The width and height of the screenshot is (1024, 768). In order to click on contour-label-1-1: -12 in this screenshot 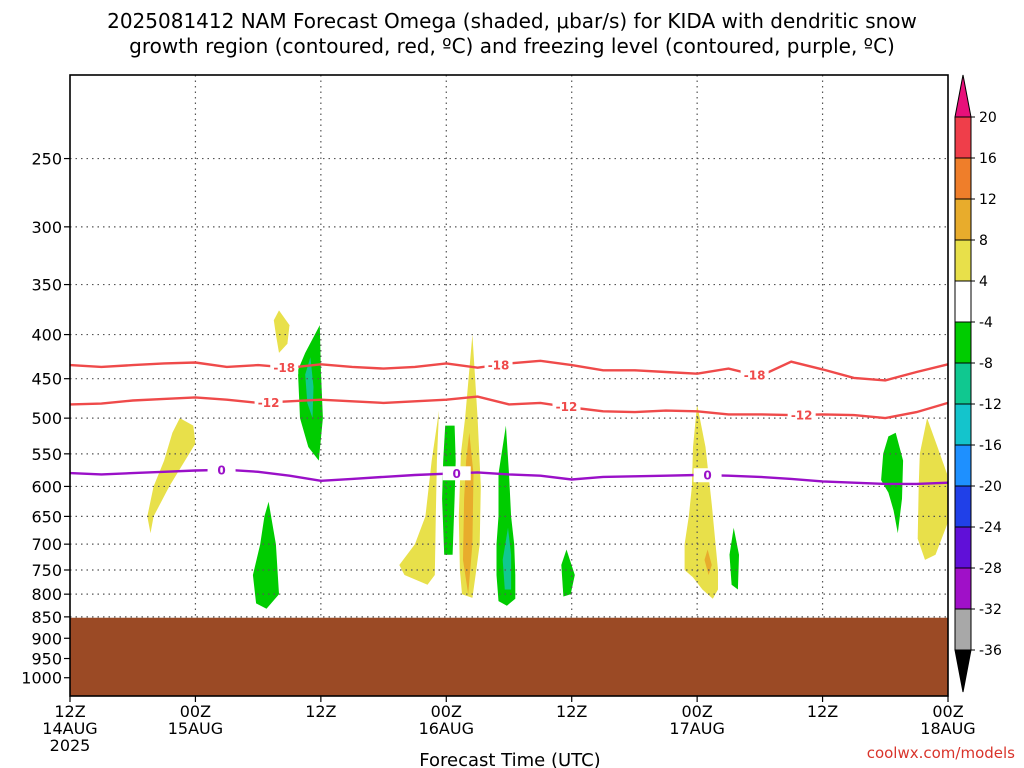, I will do `click(567, 407)`.